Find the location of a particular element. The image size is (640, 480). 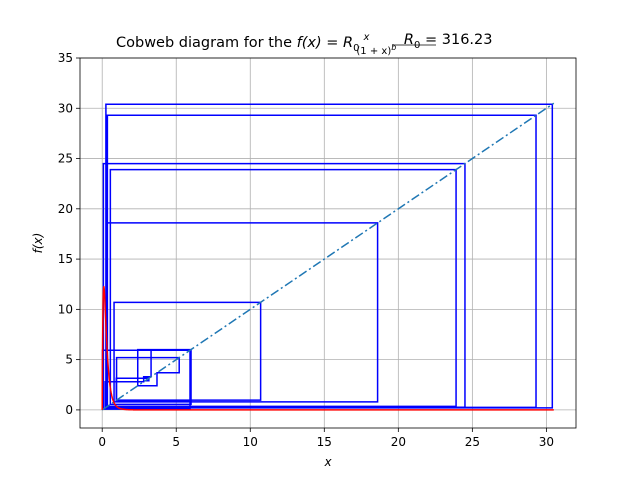

y-tick-label: 35 is located at coordinates (65, 58).